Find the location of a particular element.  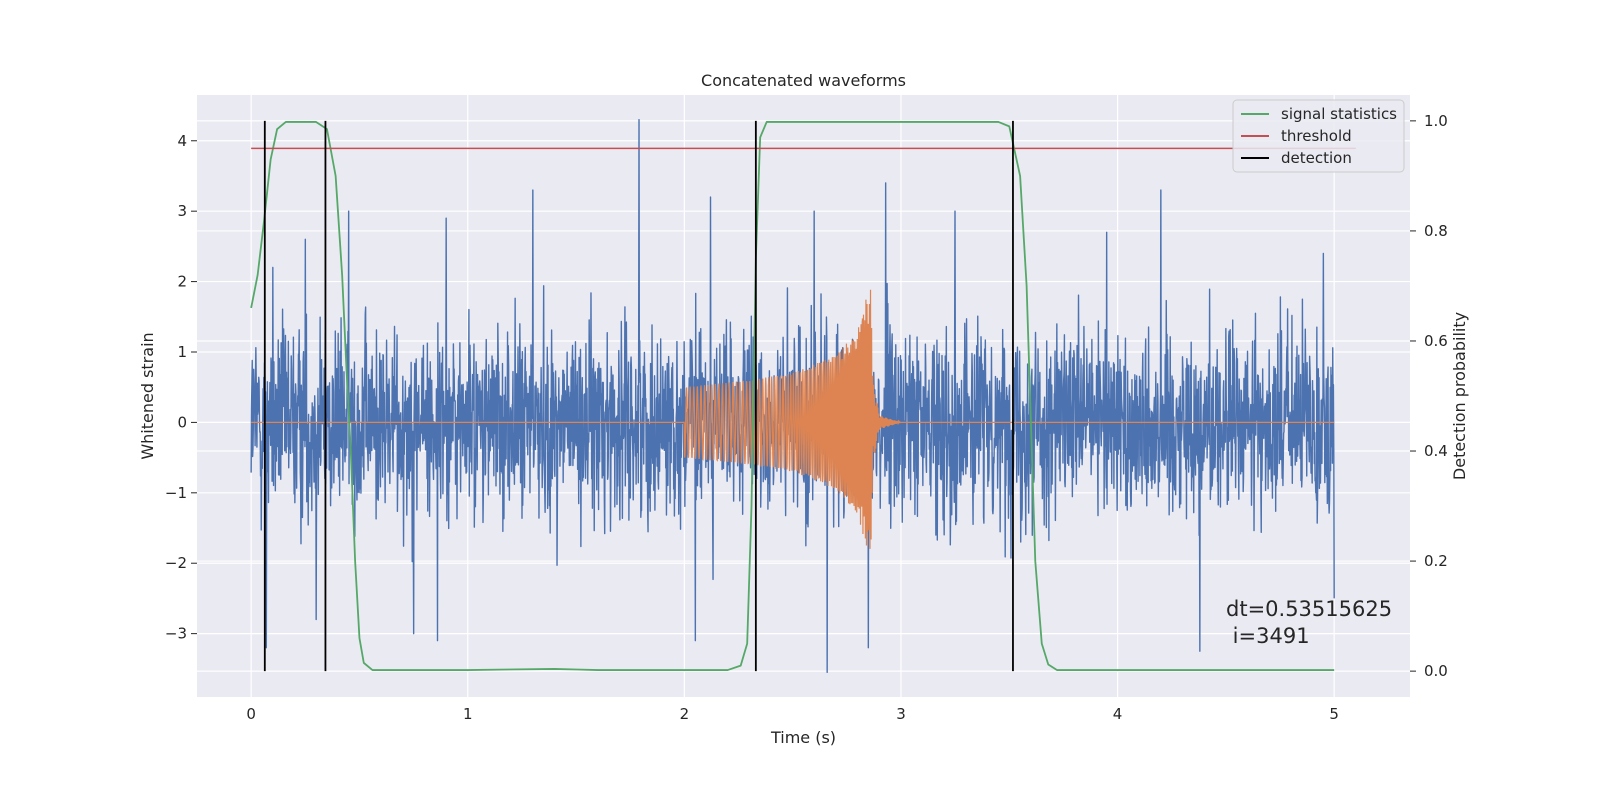

x-axis-label: Time (s) is located at coordinates (803, 737).